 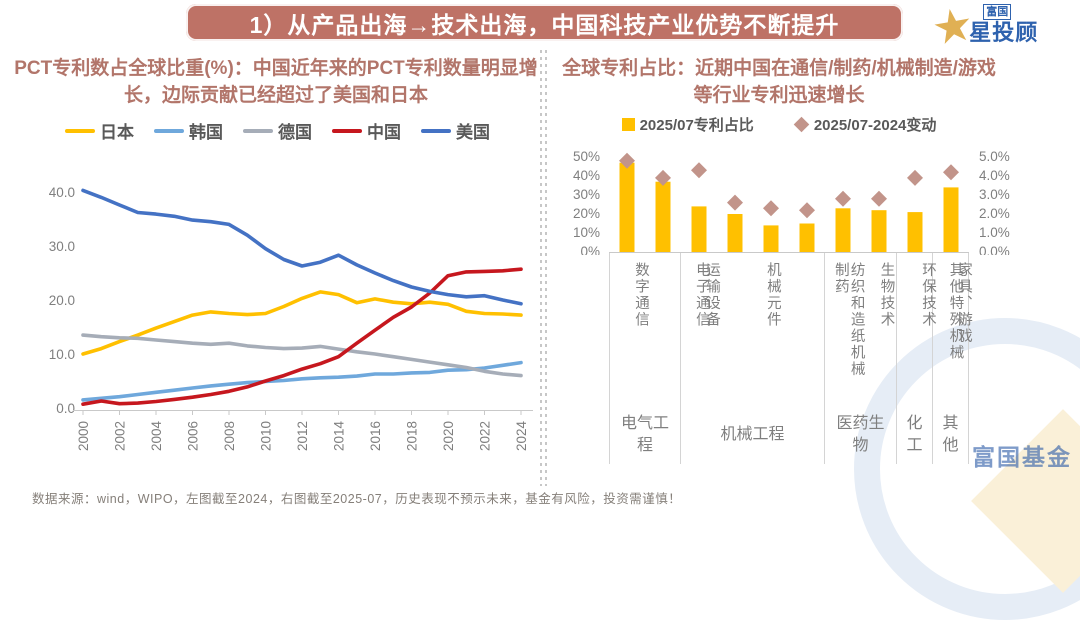 What do you see at coordinates (1004, 32) in the screenshot?
I see `brand-name: 星投顾` at bounding box center [1004, 32].